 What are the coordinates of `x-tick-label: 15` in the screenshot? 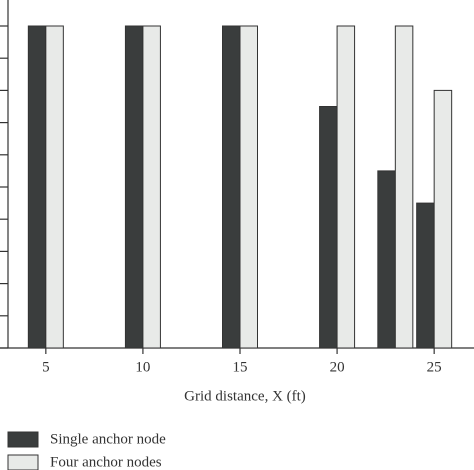 It's located at (240, 367).